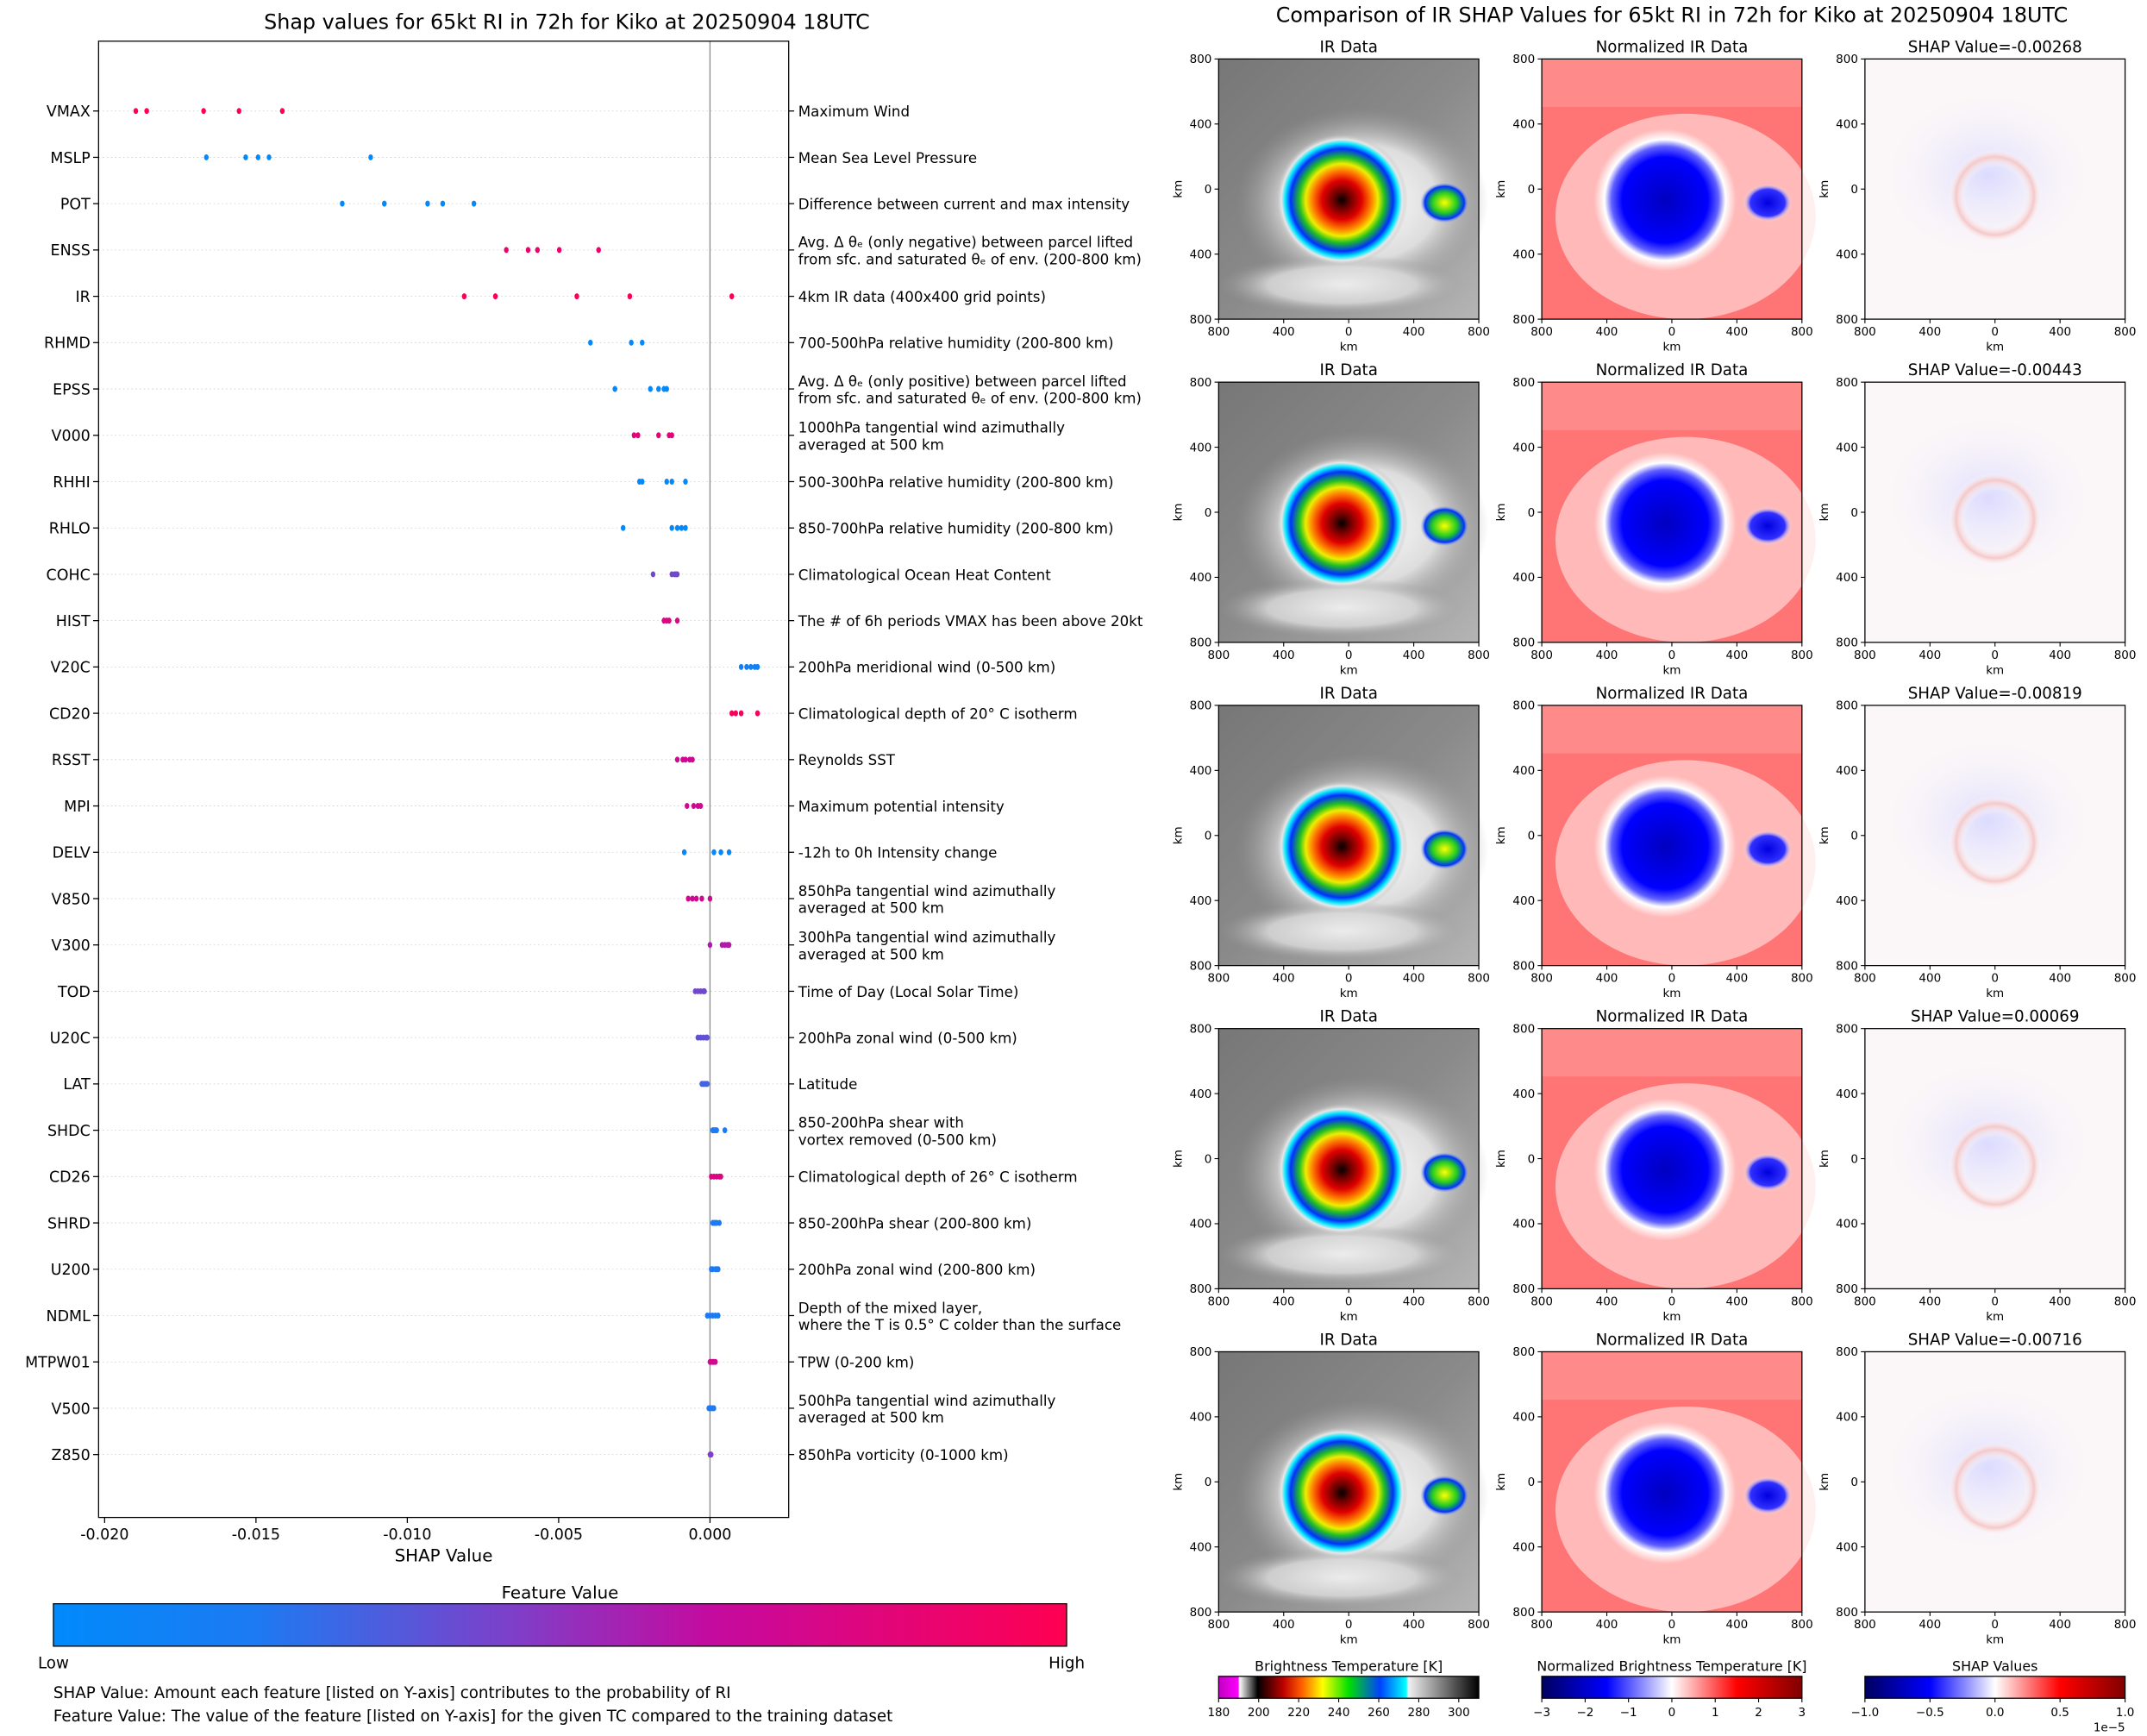 This screenshot has height=1736, width=2147. Describe the element at coordinates (2125, 1713) in the screenshot. I see `colorbar-tick-label: 1.0` at that location.